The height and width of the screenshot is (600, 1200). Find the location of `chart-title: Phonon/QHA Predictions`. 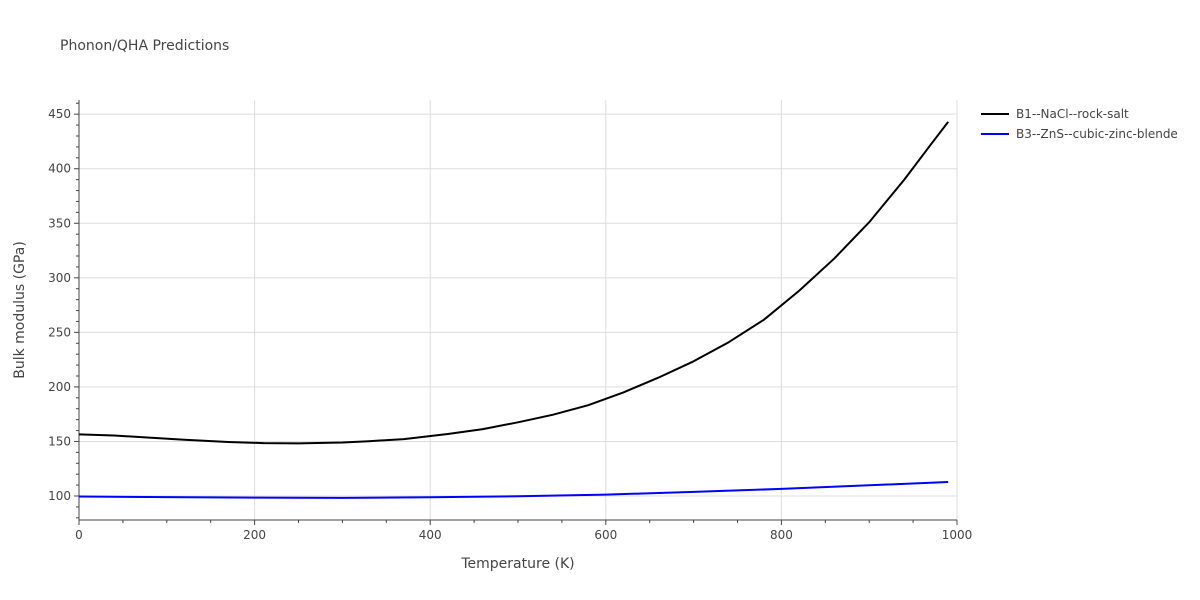

chart-title: Phonon/QHA Predictions is located at coordinates (144, 46).